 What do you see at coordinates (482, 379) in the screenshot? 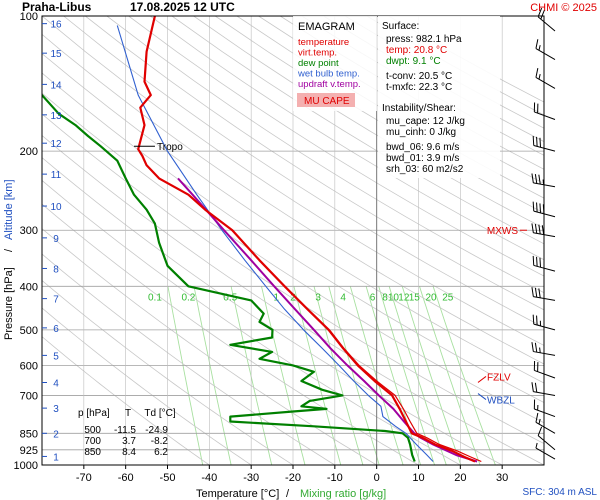
I see `fzlv-marker` at bounding box center [482, 379].